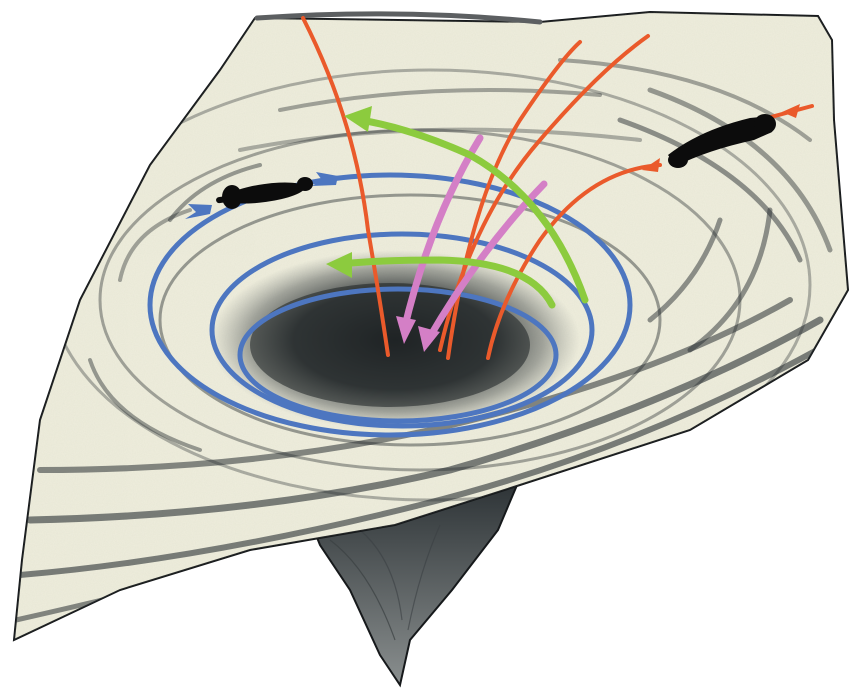 This screenshot has width=856, height=690. I want to click on silhouette-figure-right, so click(722, 141).